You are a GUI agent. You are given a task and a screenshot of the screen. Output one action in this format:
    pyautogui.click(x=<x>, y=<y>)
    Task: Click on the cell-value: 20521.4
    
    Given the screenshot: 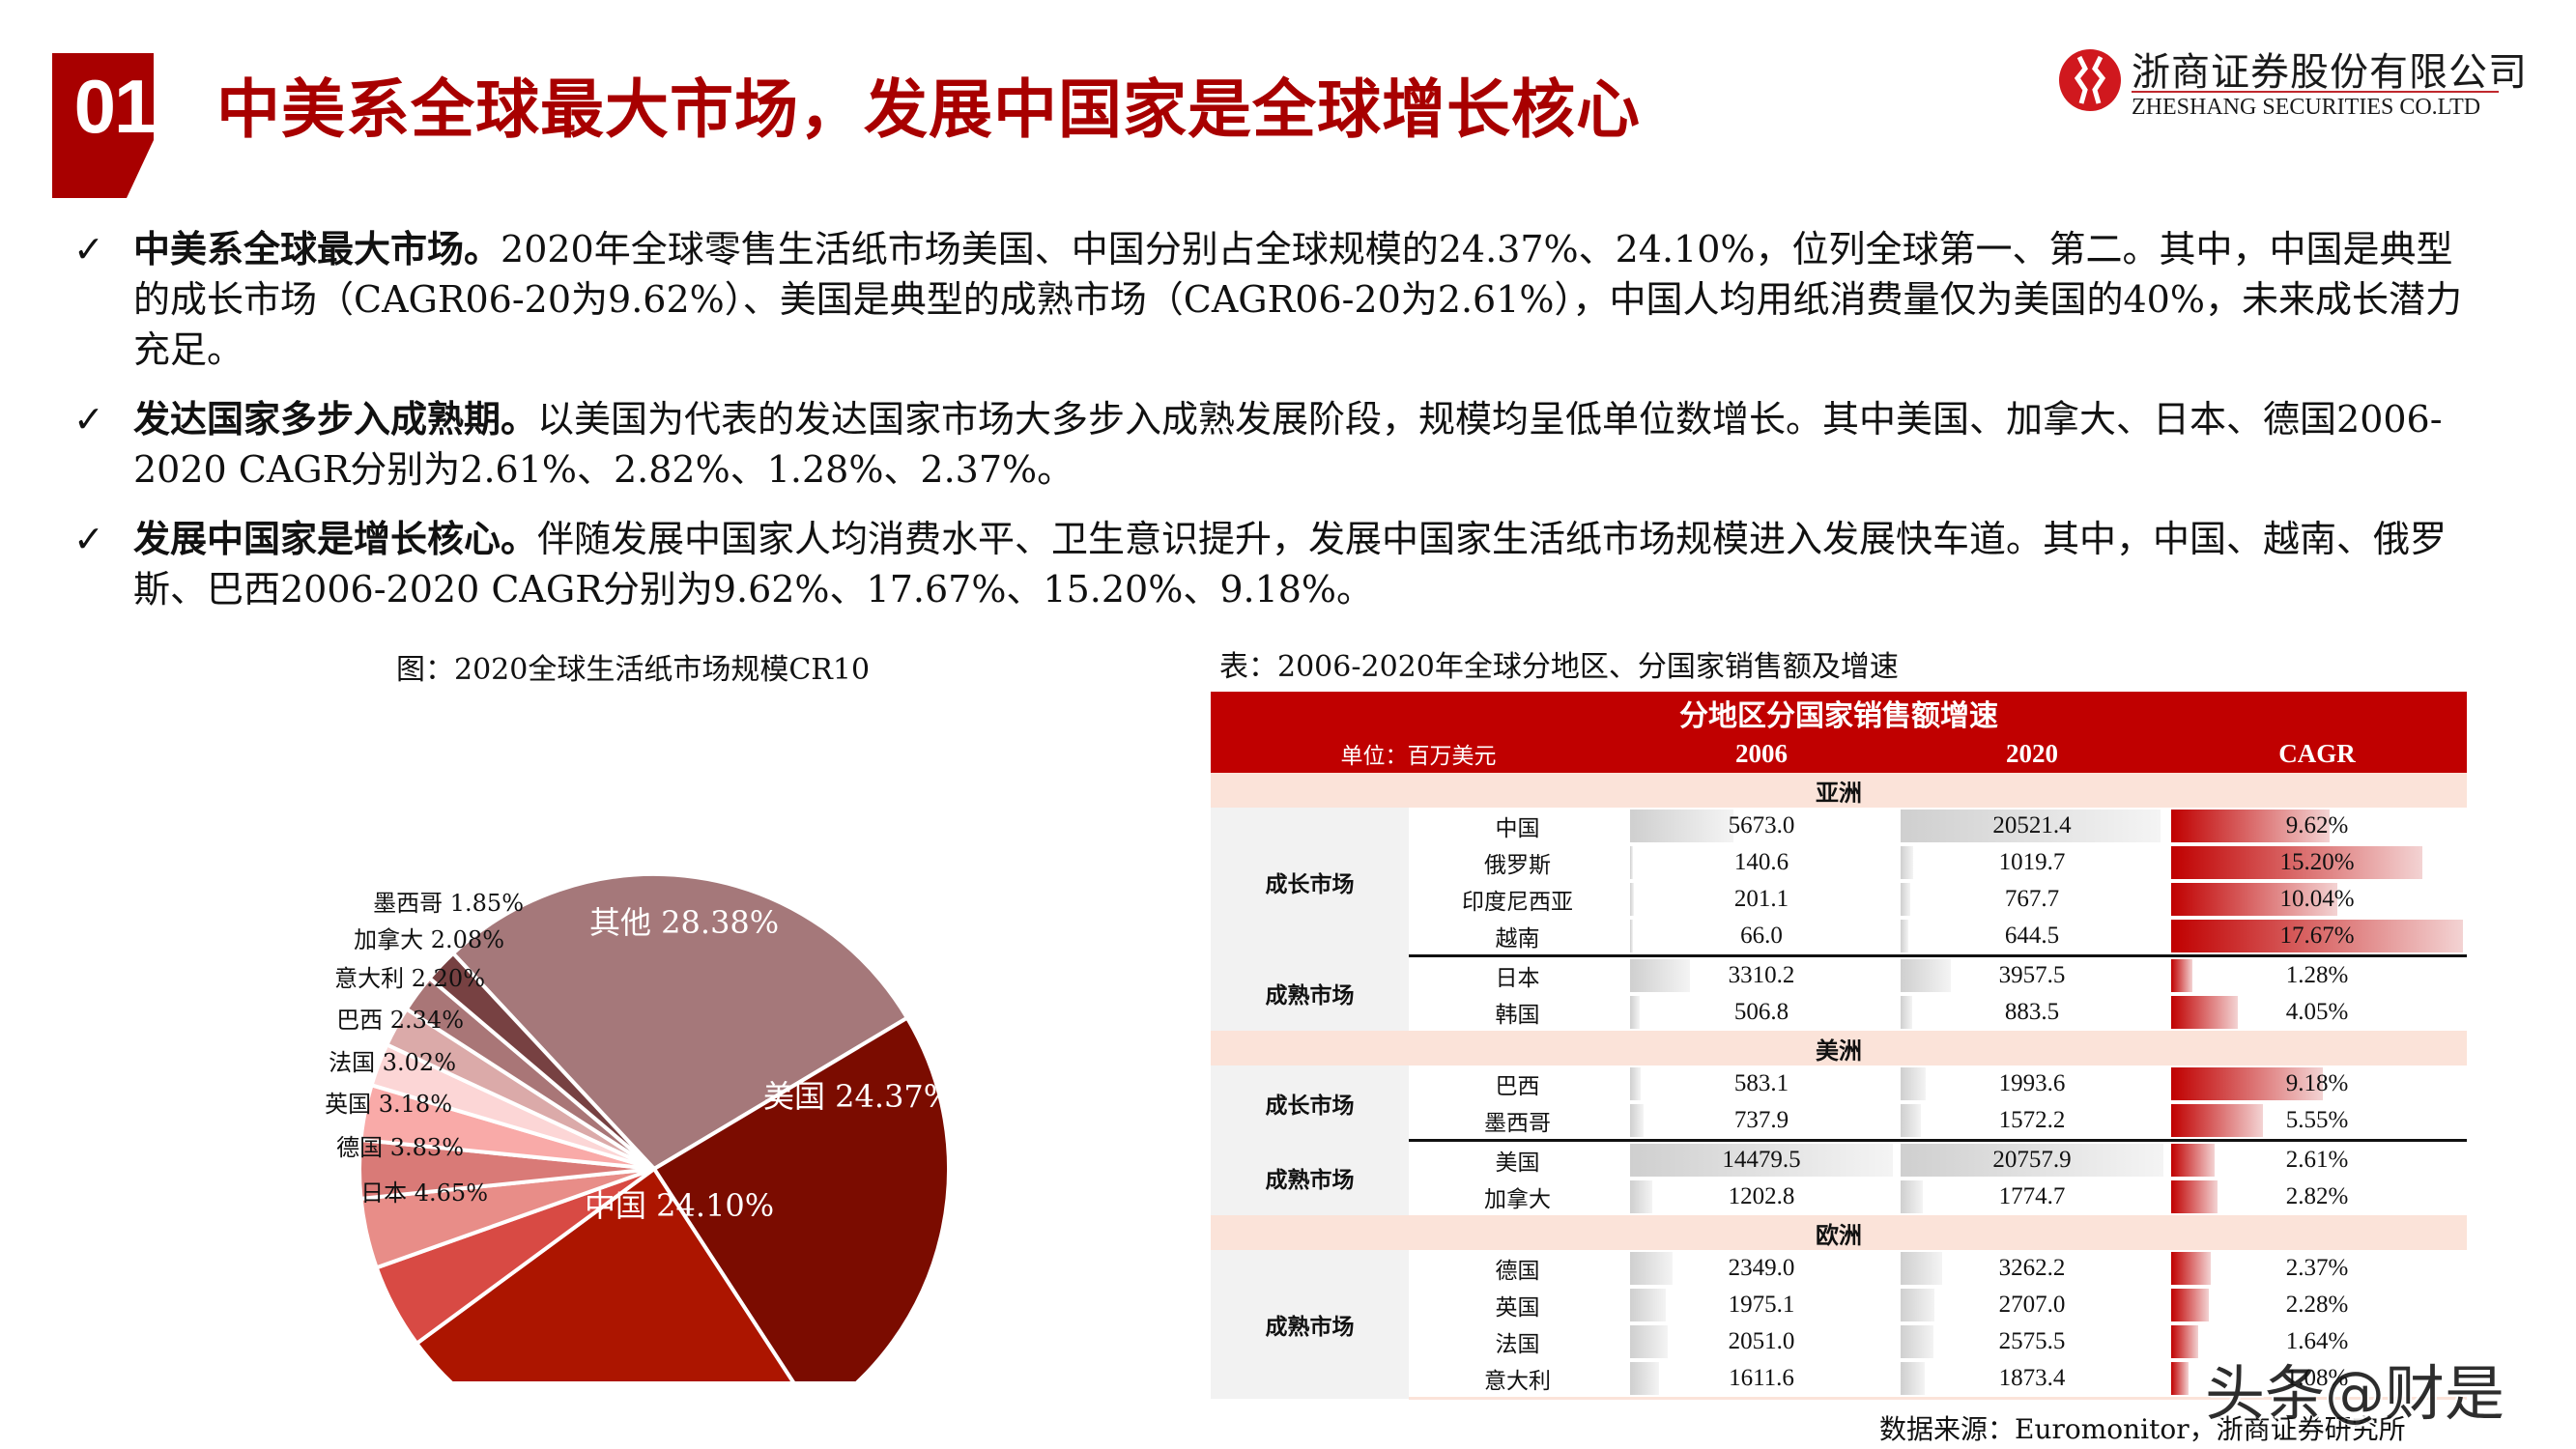 What is the action you would take?
    pyautogui.click(x=2032, y=825)
    